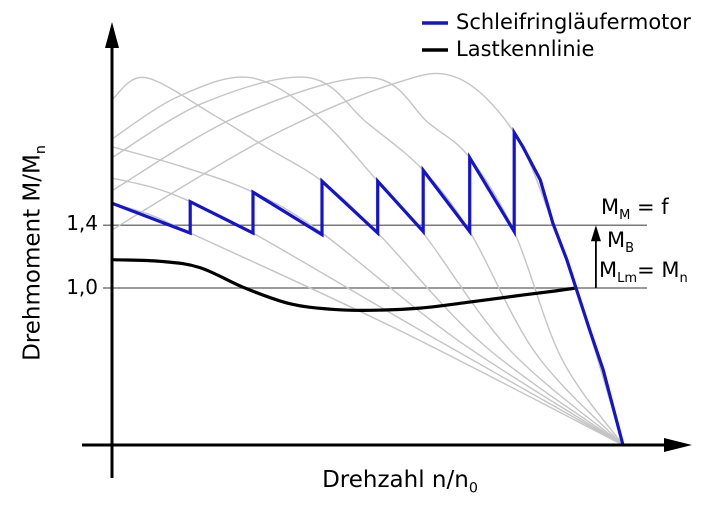 The image size is (712, 512). I want to click on y-axis-title: Drehmoment M/Mn, so click(34, 253).